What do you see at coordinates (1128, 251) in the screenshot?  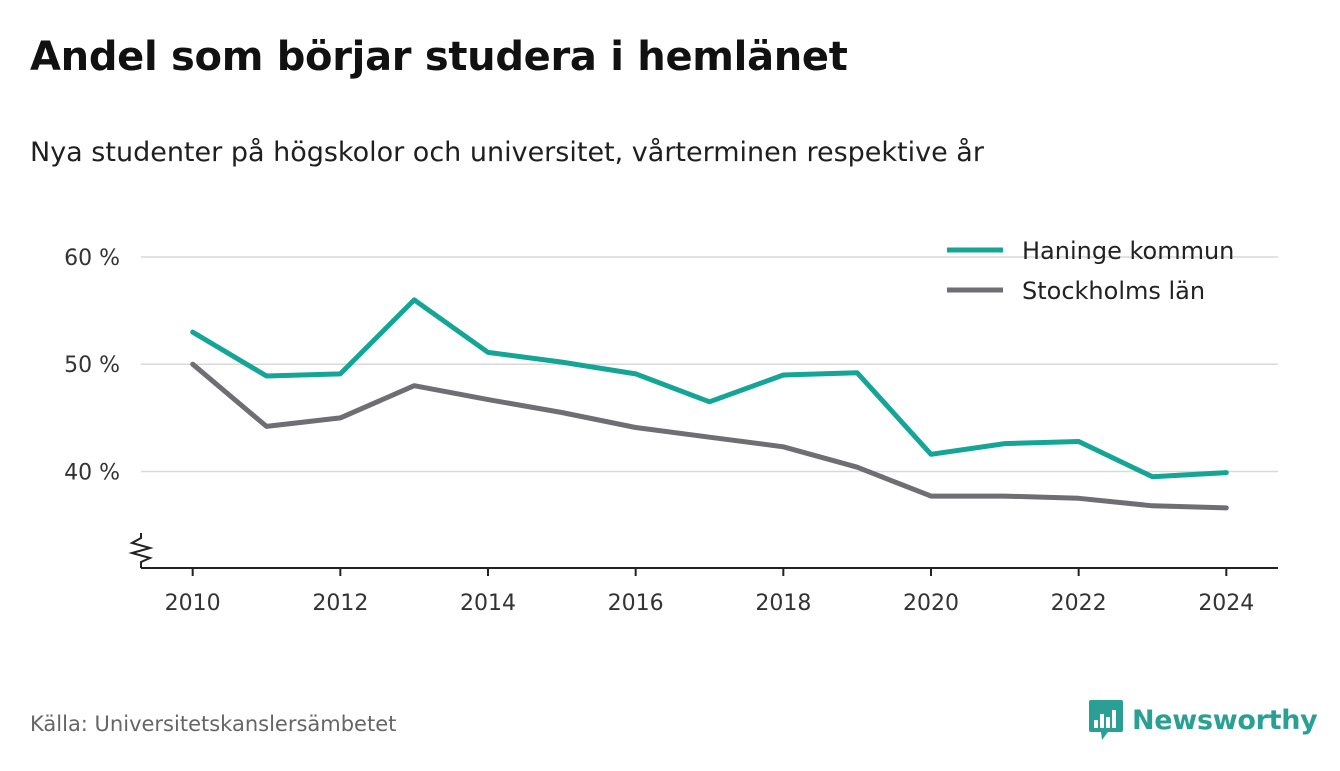 I see `legend-label: Haninge kommun` at bounding box center [1128, 251].